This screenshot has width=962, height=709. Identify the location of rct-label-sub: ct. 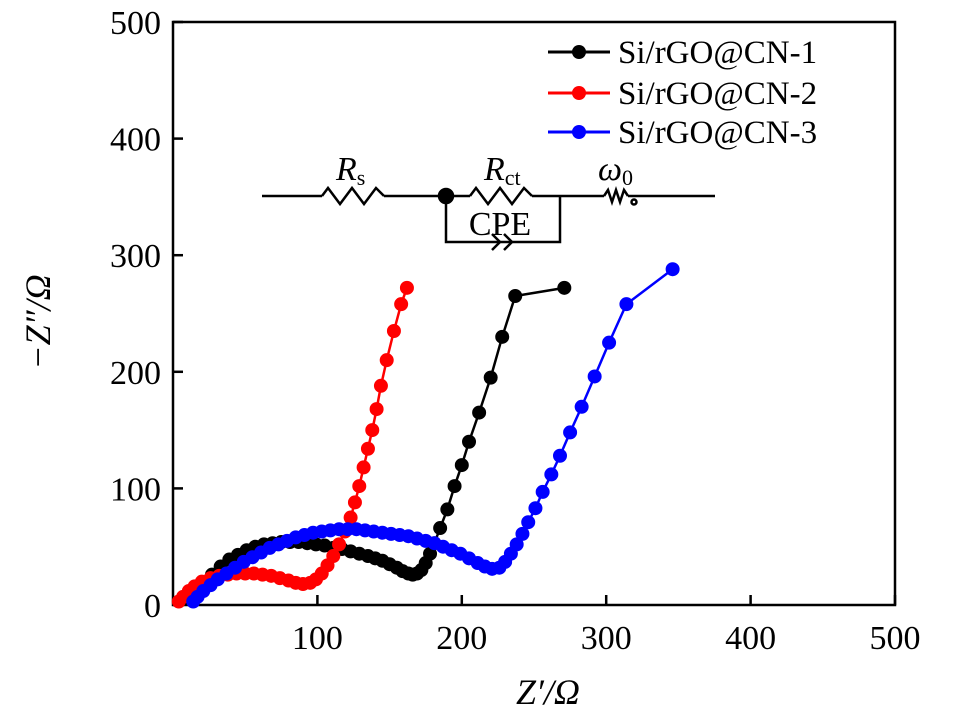
(513, 177).